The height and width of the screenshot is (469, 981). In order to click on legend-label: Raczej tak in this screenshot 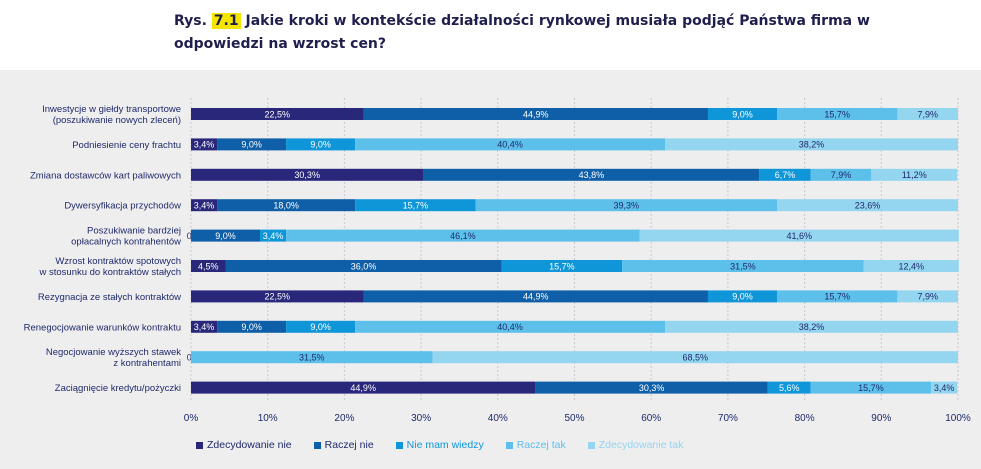, I will do `click(541, 445)`.